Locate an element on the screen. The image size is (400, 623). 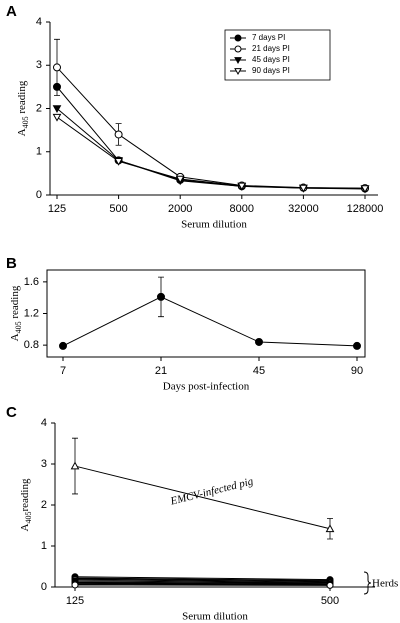
x-tick-label: 8000 is located at coordinates (242, 209).